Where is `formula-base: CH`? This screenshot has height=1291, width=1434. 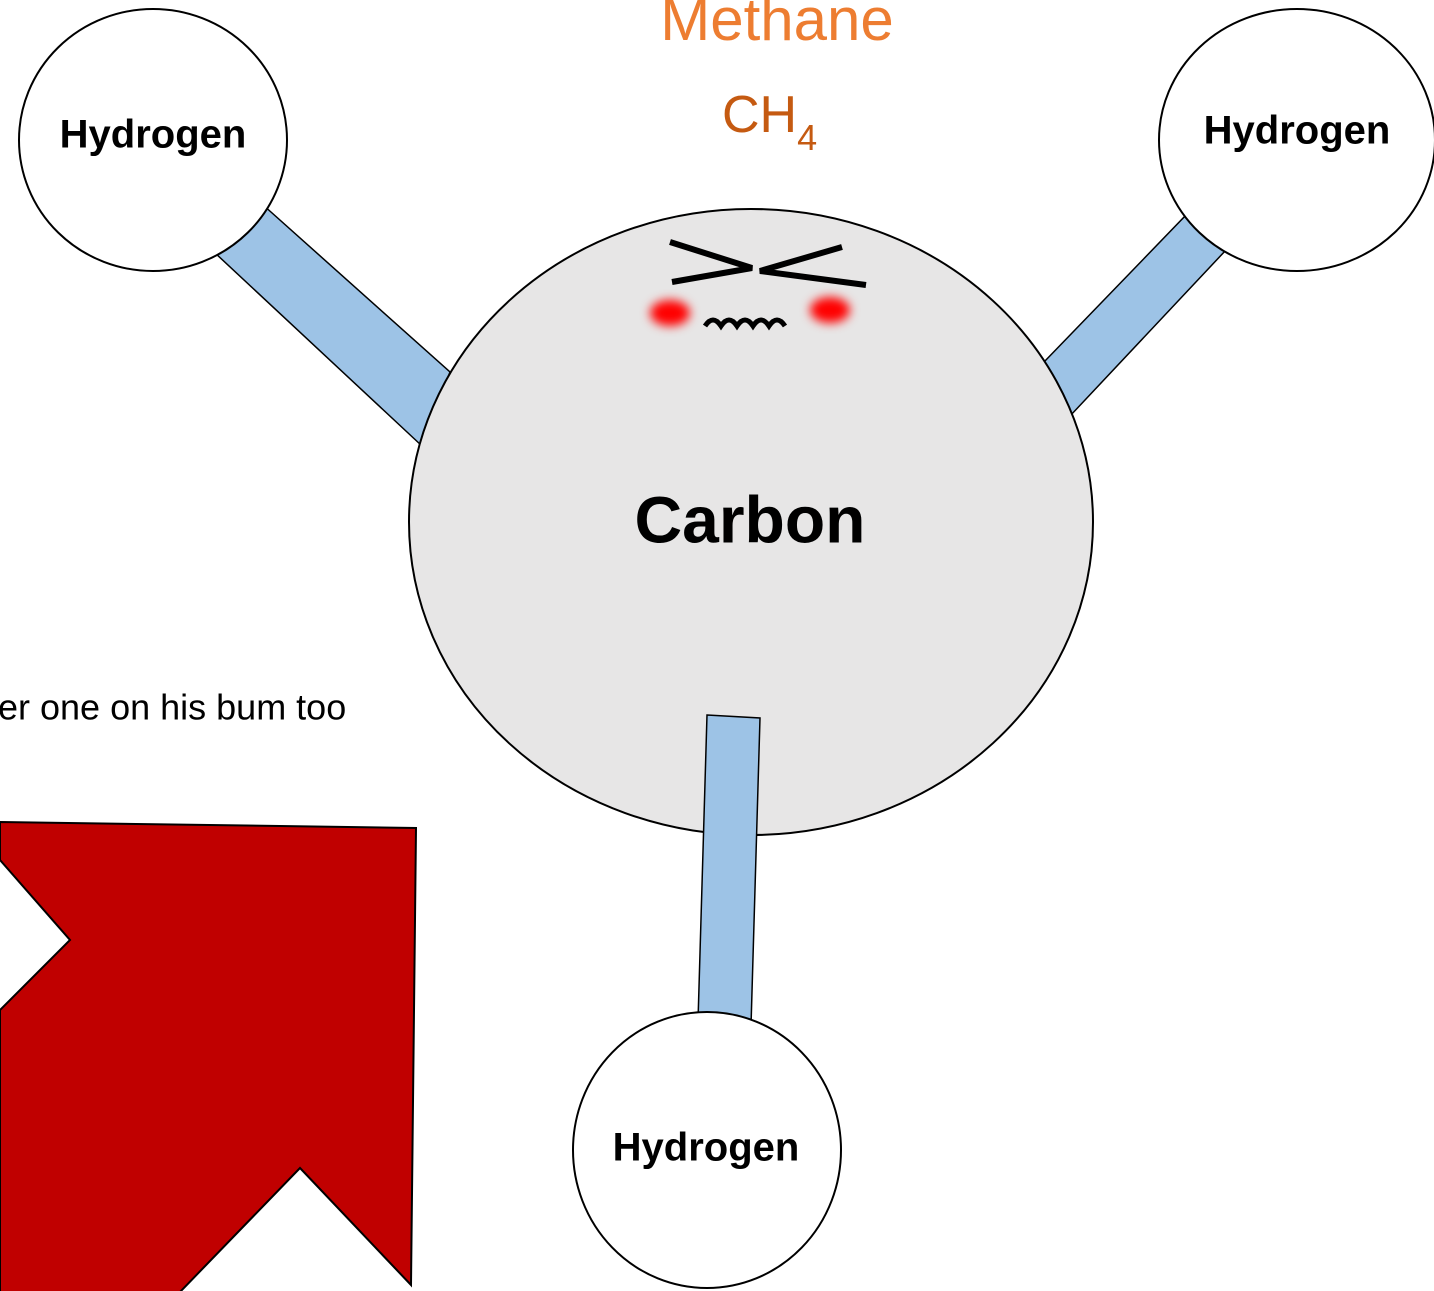
formula-base: CH is located at coordinates (759, 115).